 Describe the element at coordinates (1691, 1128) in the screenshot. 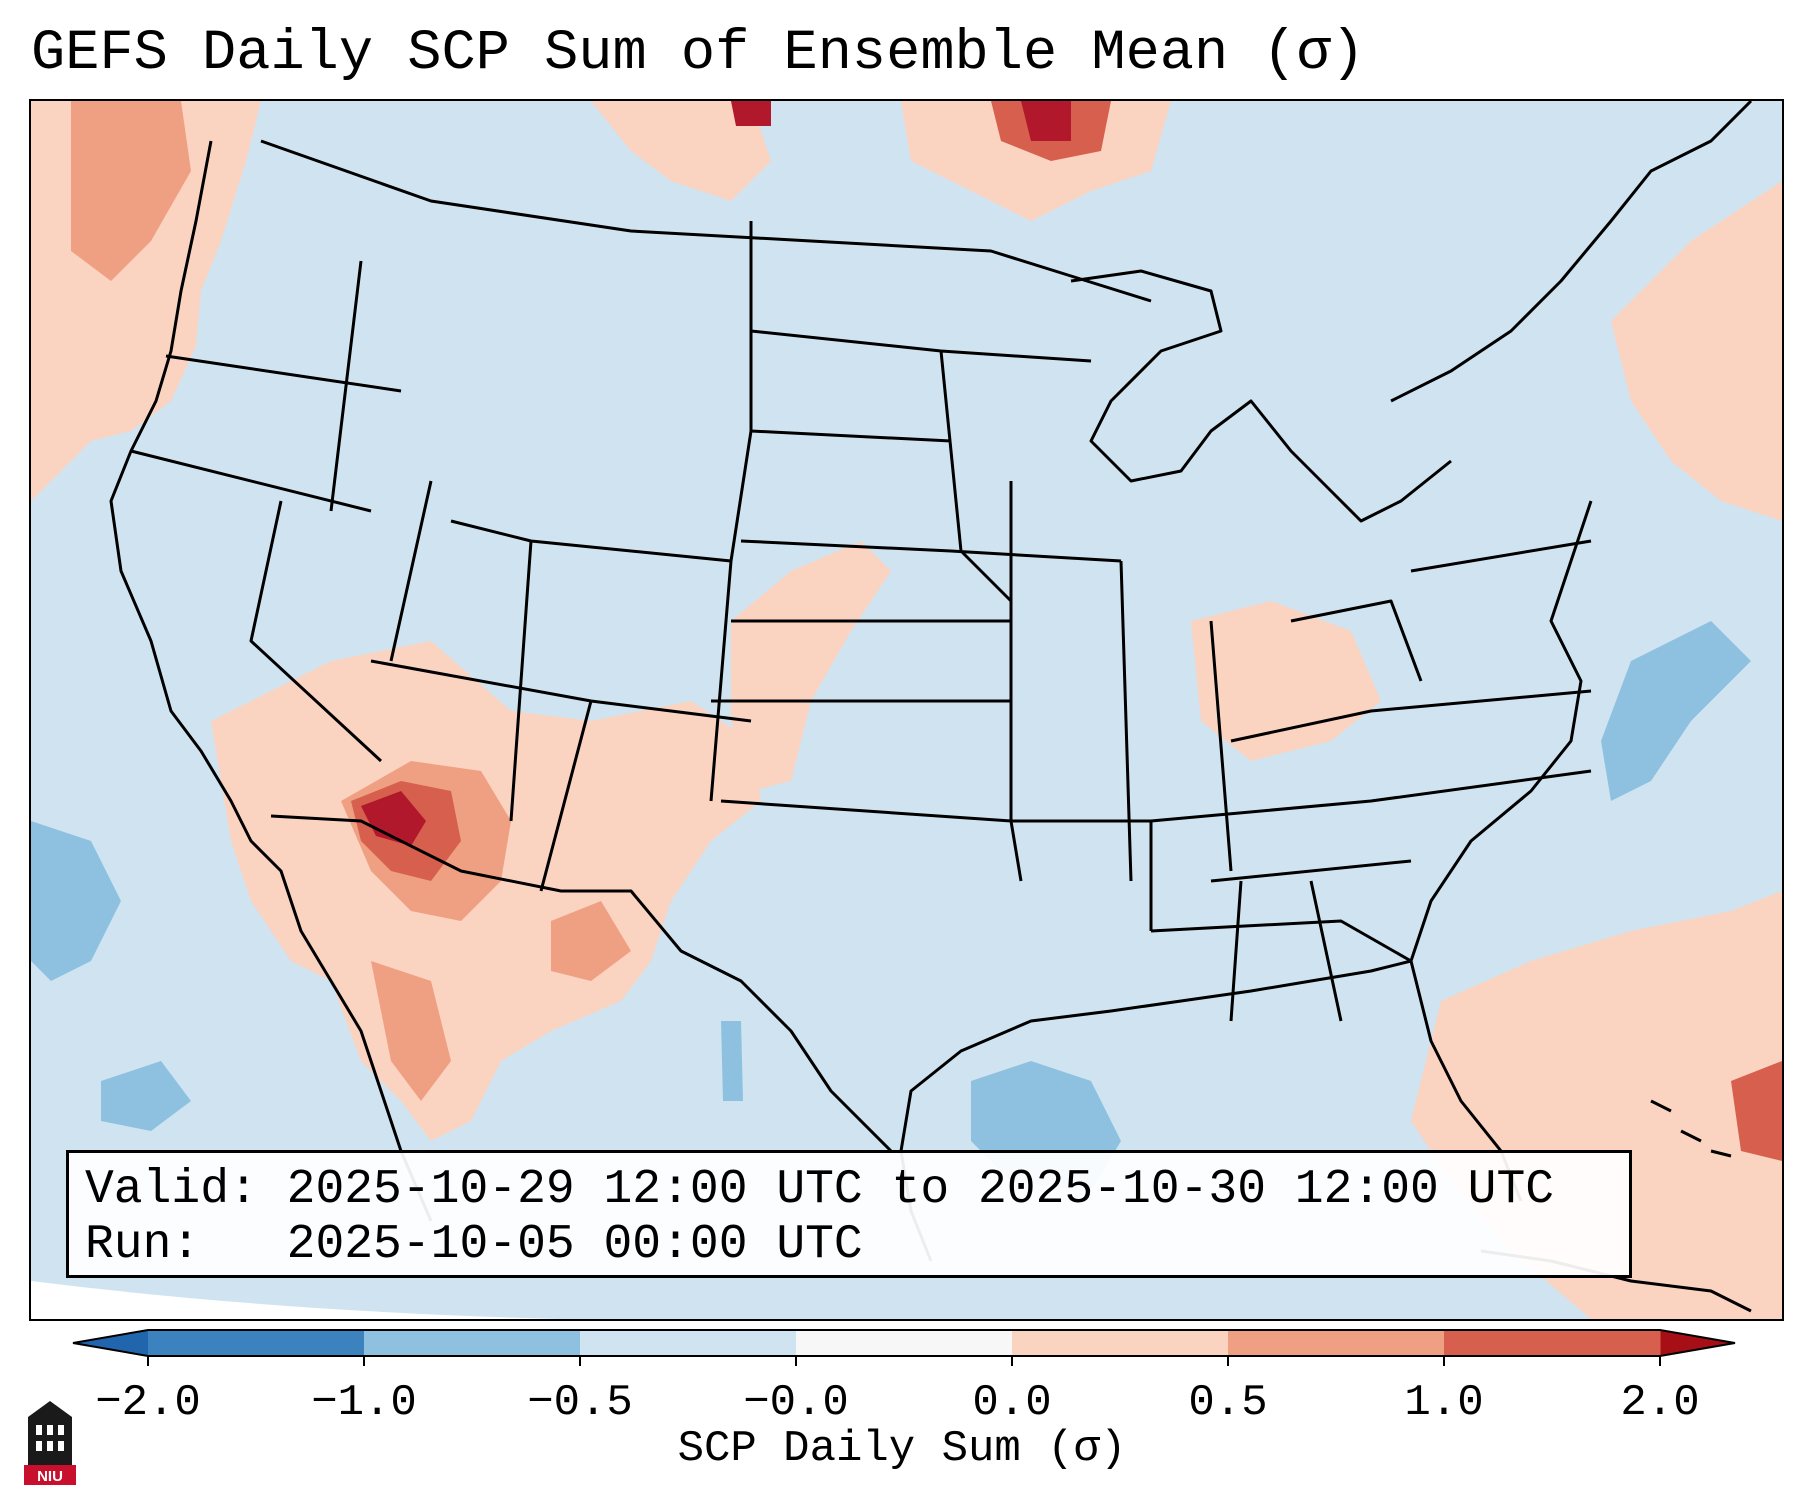

I see `bahamas` at that location.